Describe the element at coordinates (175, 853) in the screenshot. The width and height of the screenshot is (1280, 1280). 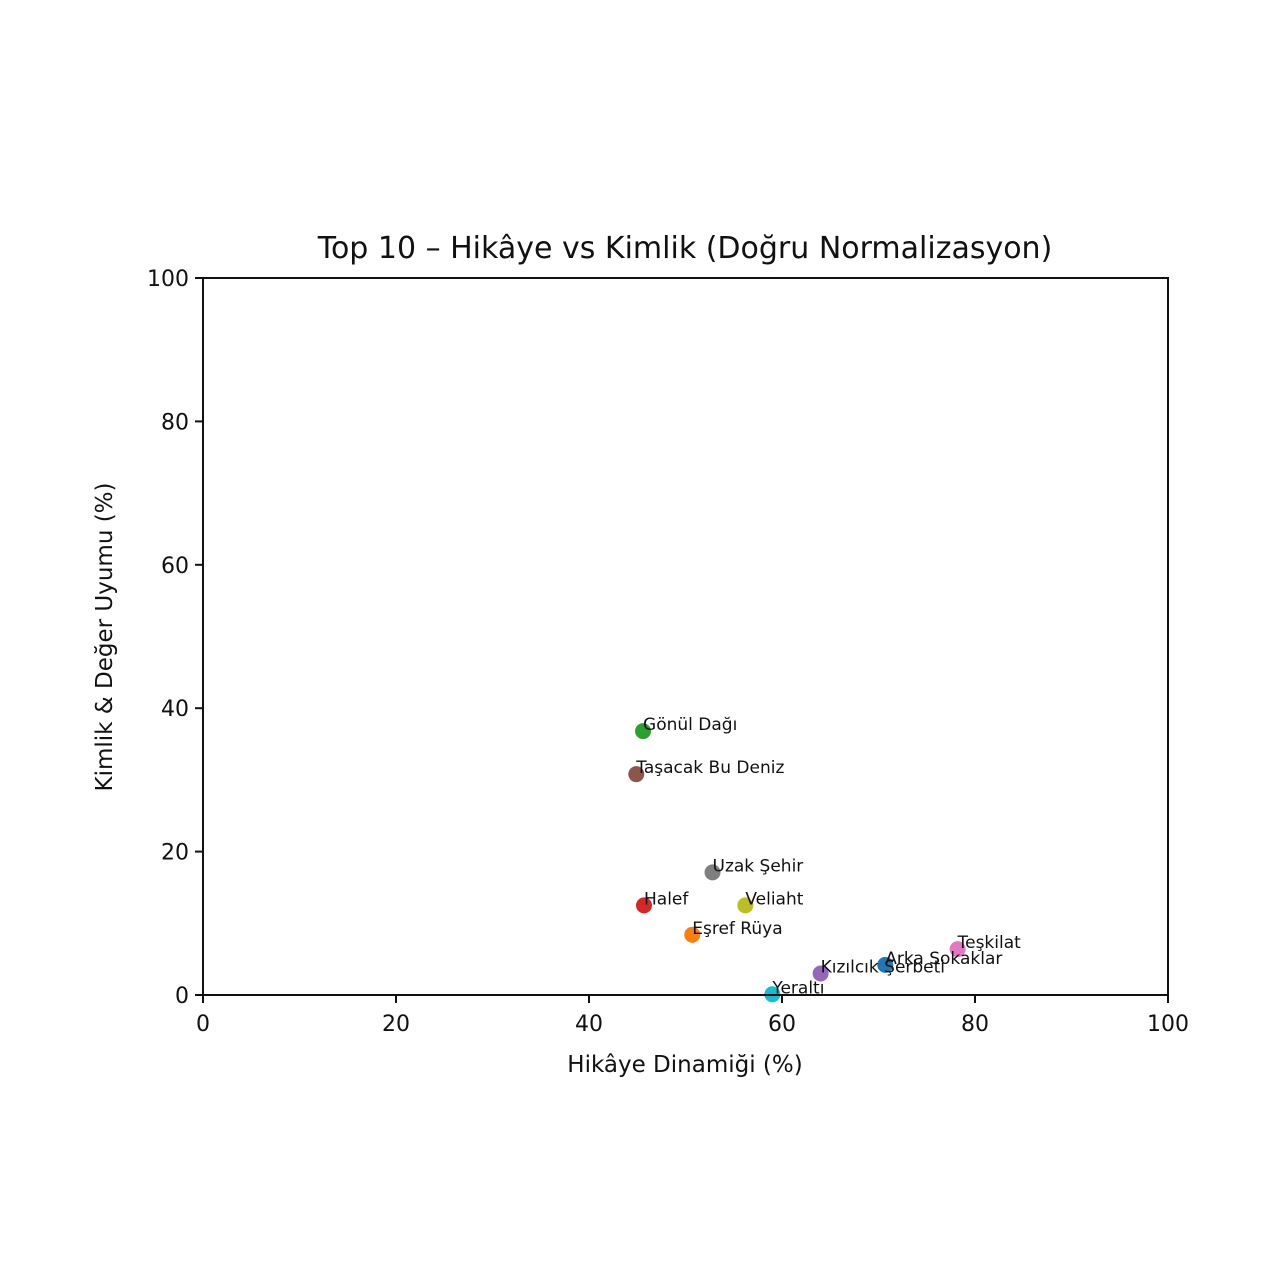
I see `y-tick-label: 20` at that location.